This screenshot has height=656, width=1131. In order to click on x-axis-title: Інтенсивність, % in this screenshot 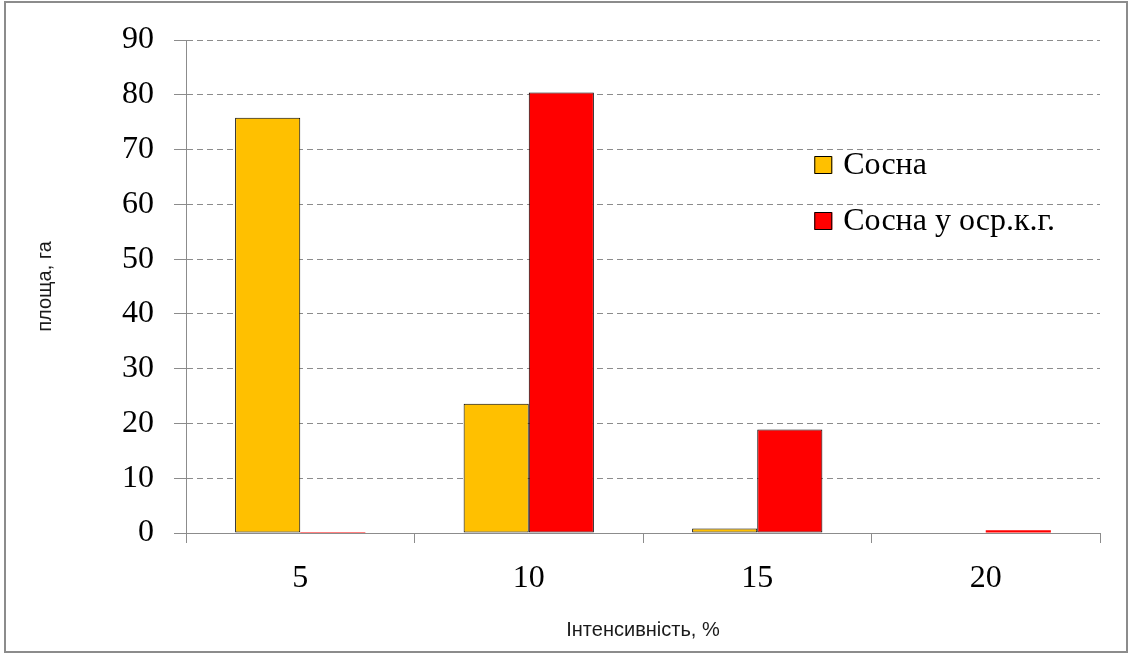, I will do `click(643, 628)`.